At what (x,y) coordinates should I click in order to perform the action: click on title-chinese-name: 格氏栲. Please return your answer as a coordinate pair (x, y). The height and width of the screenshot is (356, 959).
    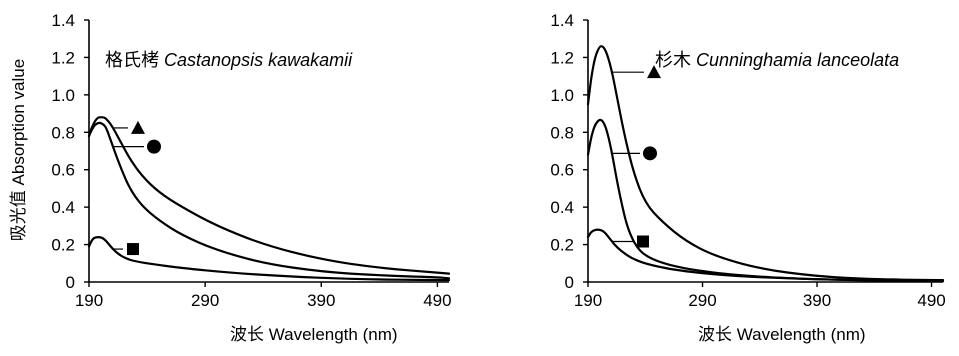
    Looking at the image, I should click on (134, 60).